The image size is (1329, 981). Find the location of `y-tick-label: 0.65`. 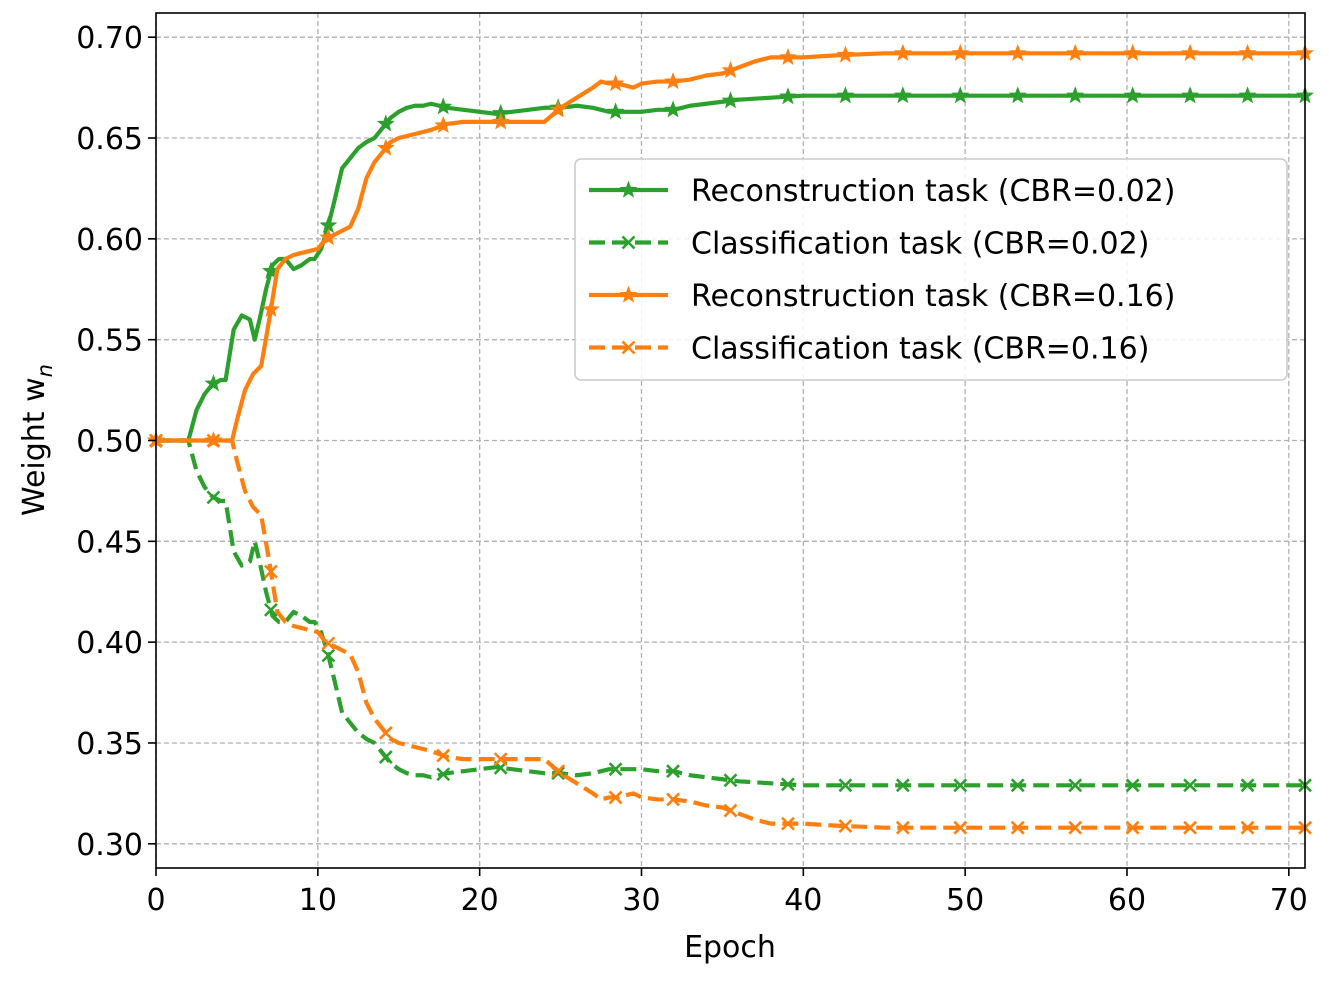

y-tick-label: 0.65 is located at coordinates (109, 139).